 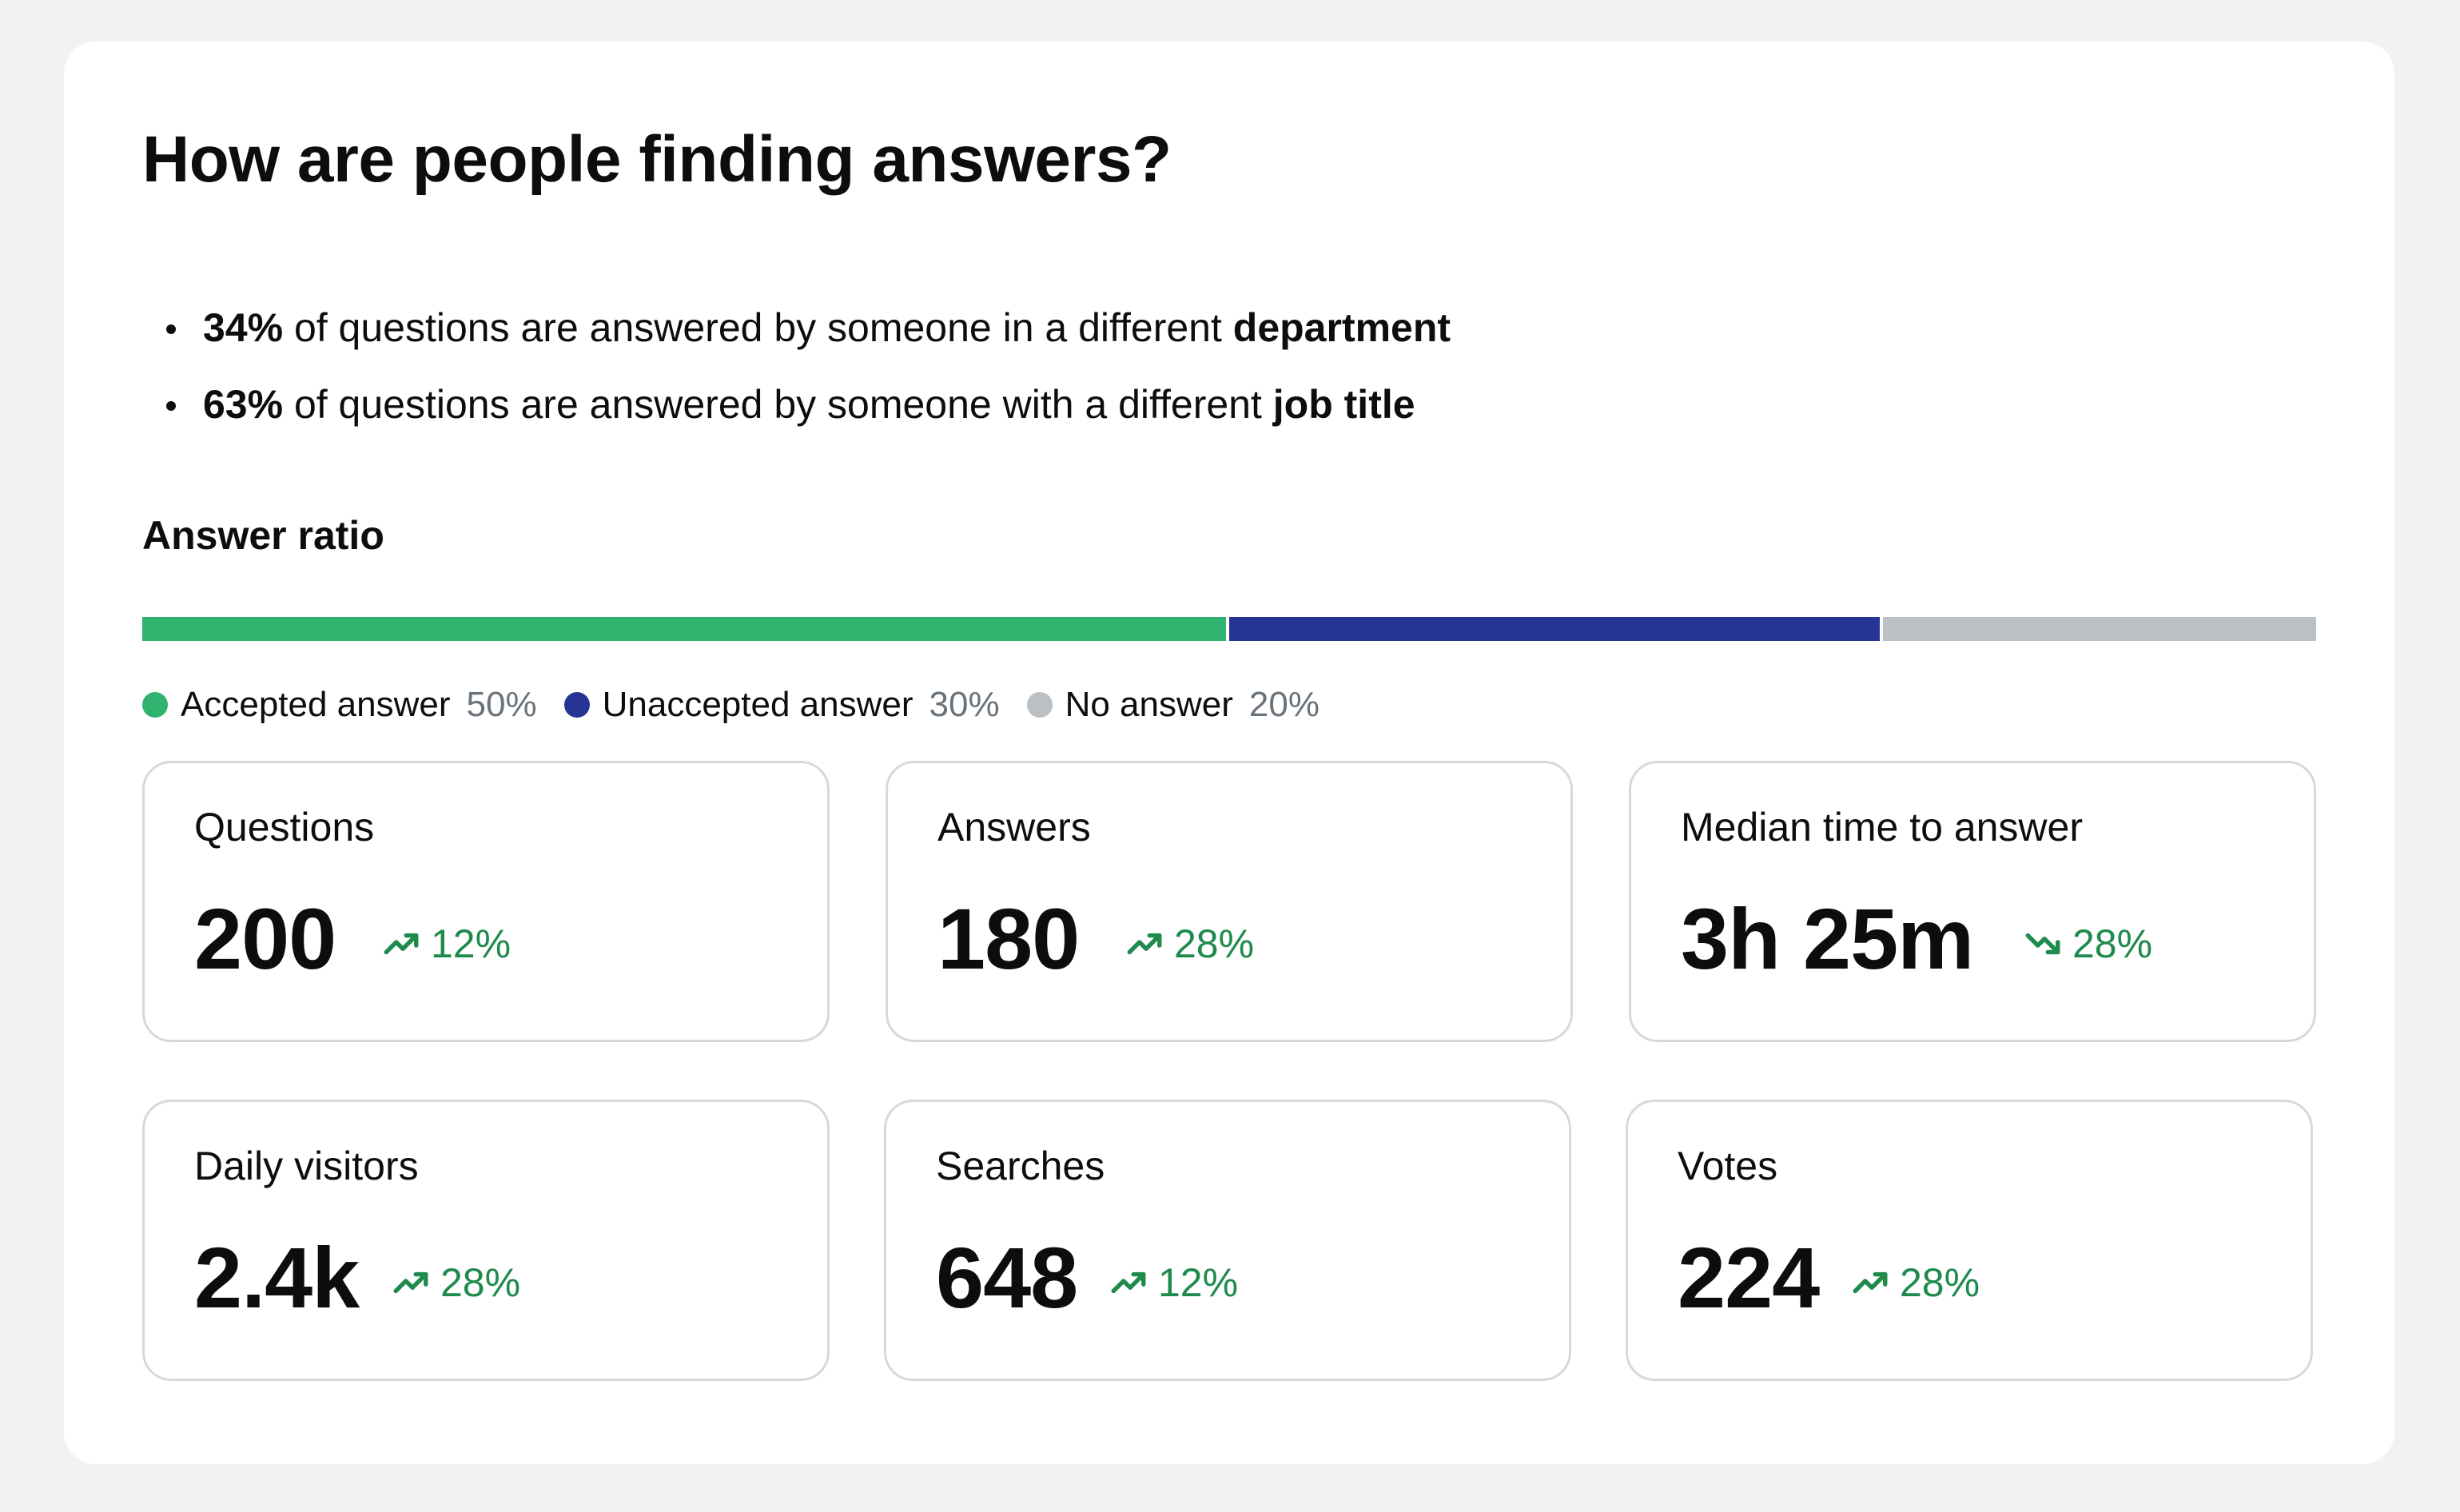 What do you see at coordinates (1827, 938) in the screenshot?
I see `stat-value: 3h 25m` at bounding box center [1827, 938].